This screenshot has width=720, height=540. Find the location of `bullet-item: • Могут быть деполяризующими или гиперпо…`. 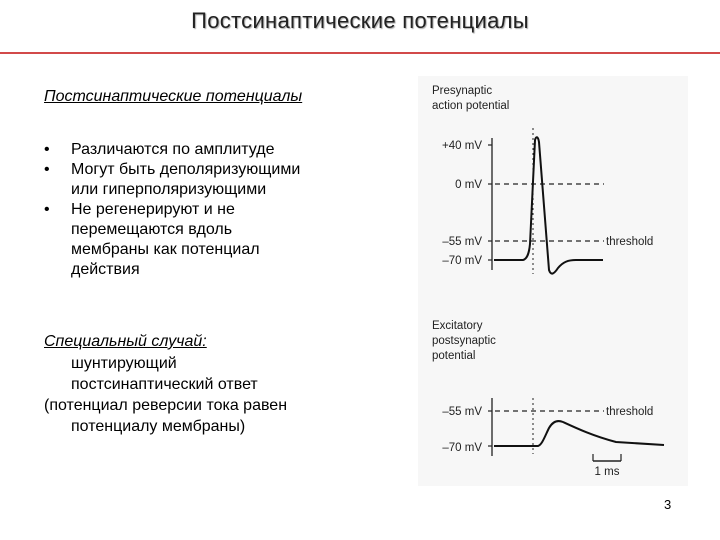

bullet-item: • Могут быть деполяризующими или гиперпо… is located at coordinates (219, 180).